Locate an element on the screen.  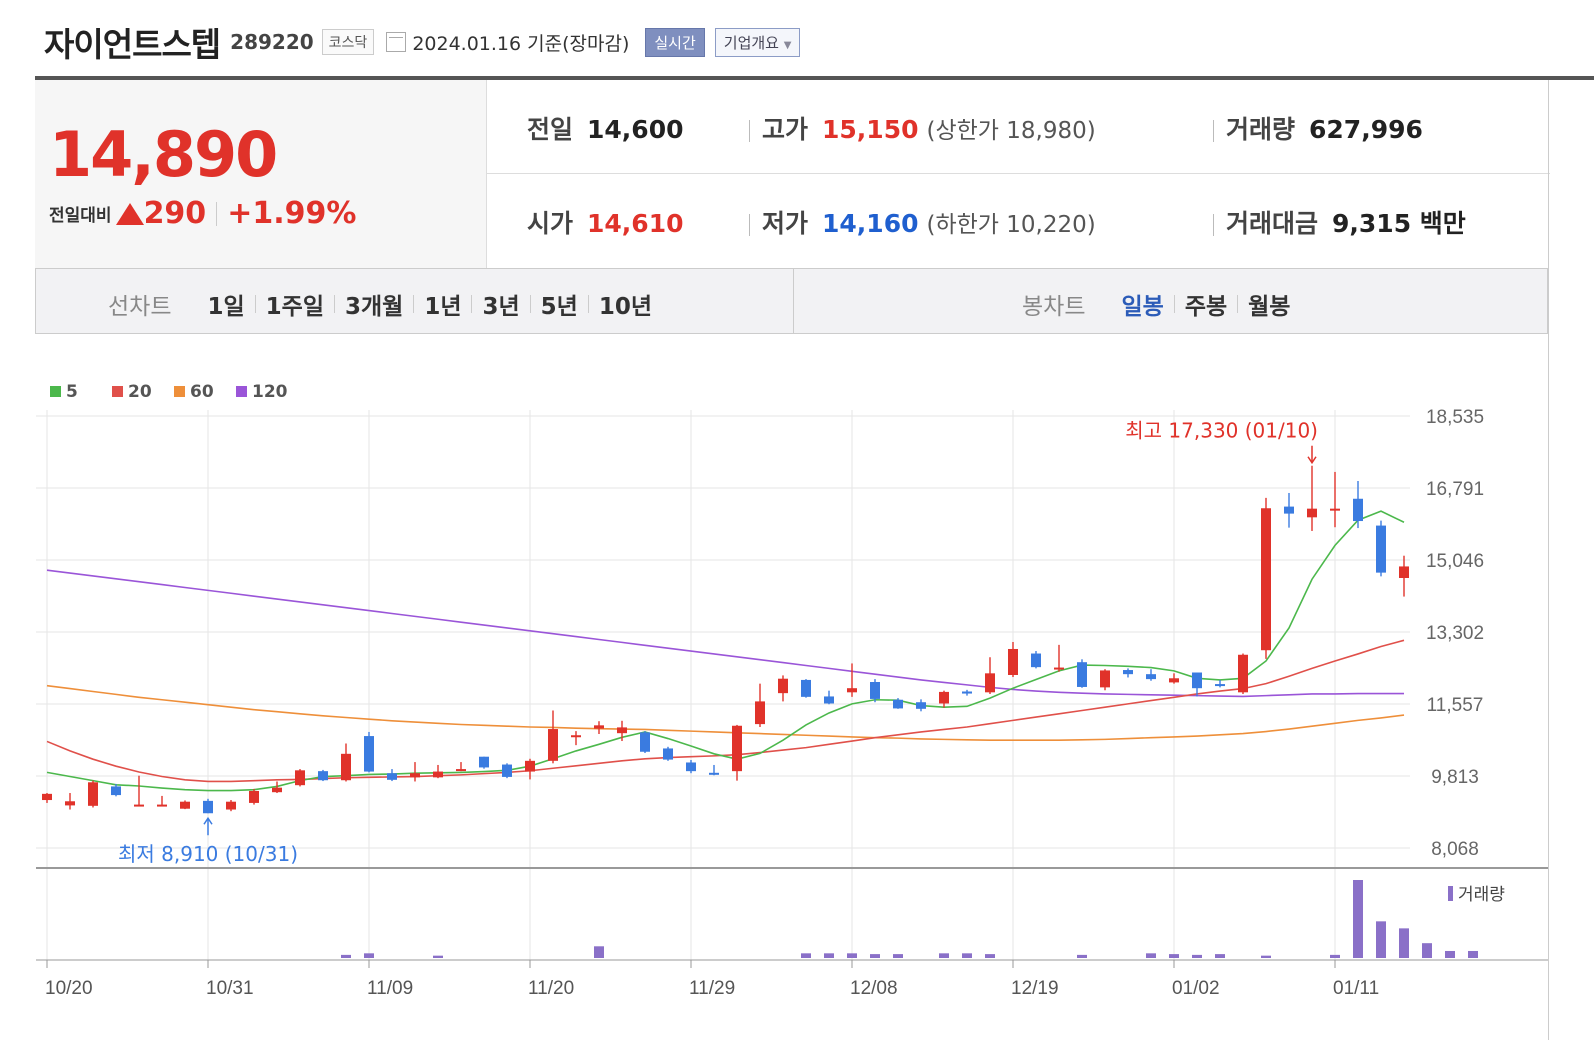
price-change: 전일대비 290 +1.99% is located at coordinates (202, 213).